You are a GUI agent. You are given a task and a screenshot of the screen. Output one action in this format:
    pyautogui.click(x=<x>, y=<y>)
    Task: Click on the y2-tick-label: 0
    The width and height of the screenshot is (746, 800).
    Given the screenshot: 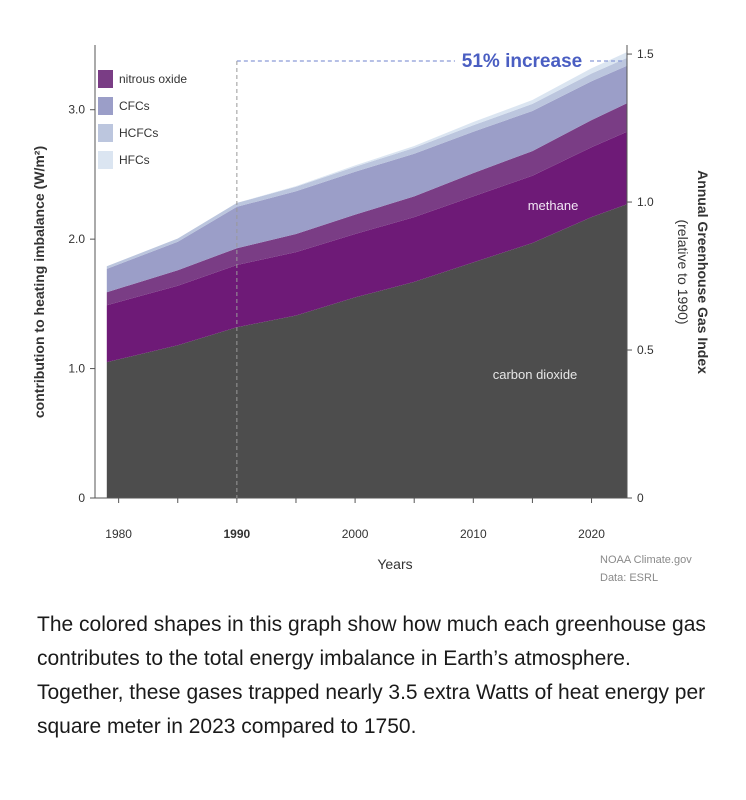 What is the action you would take?
    pyautogui.click(x=640, y=498)
    